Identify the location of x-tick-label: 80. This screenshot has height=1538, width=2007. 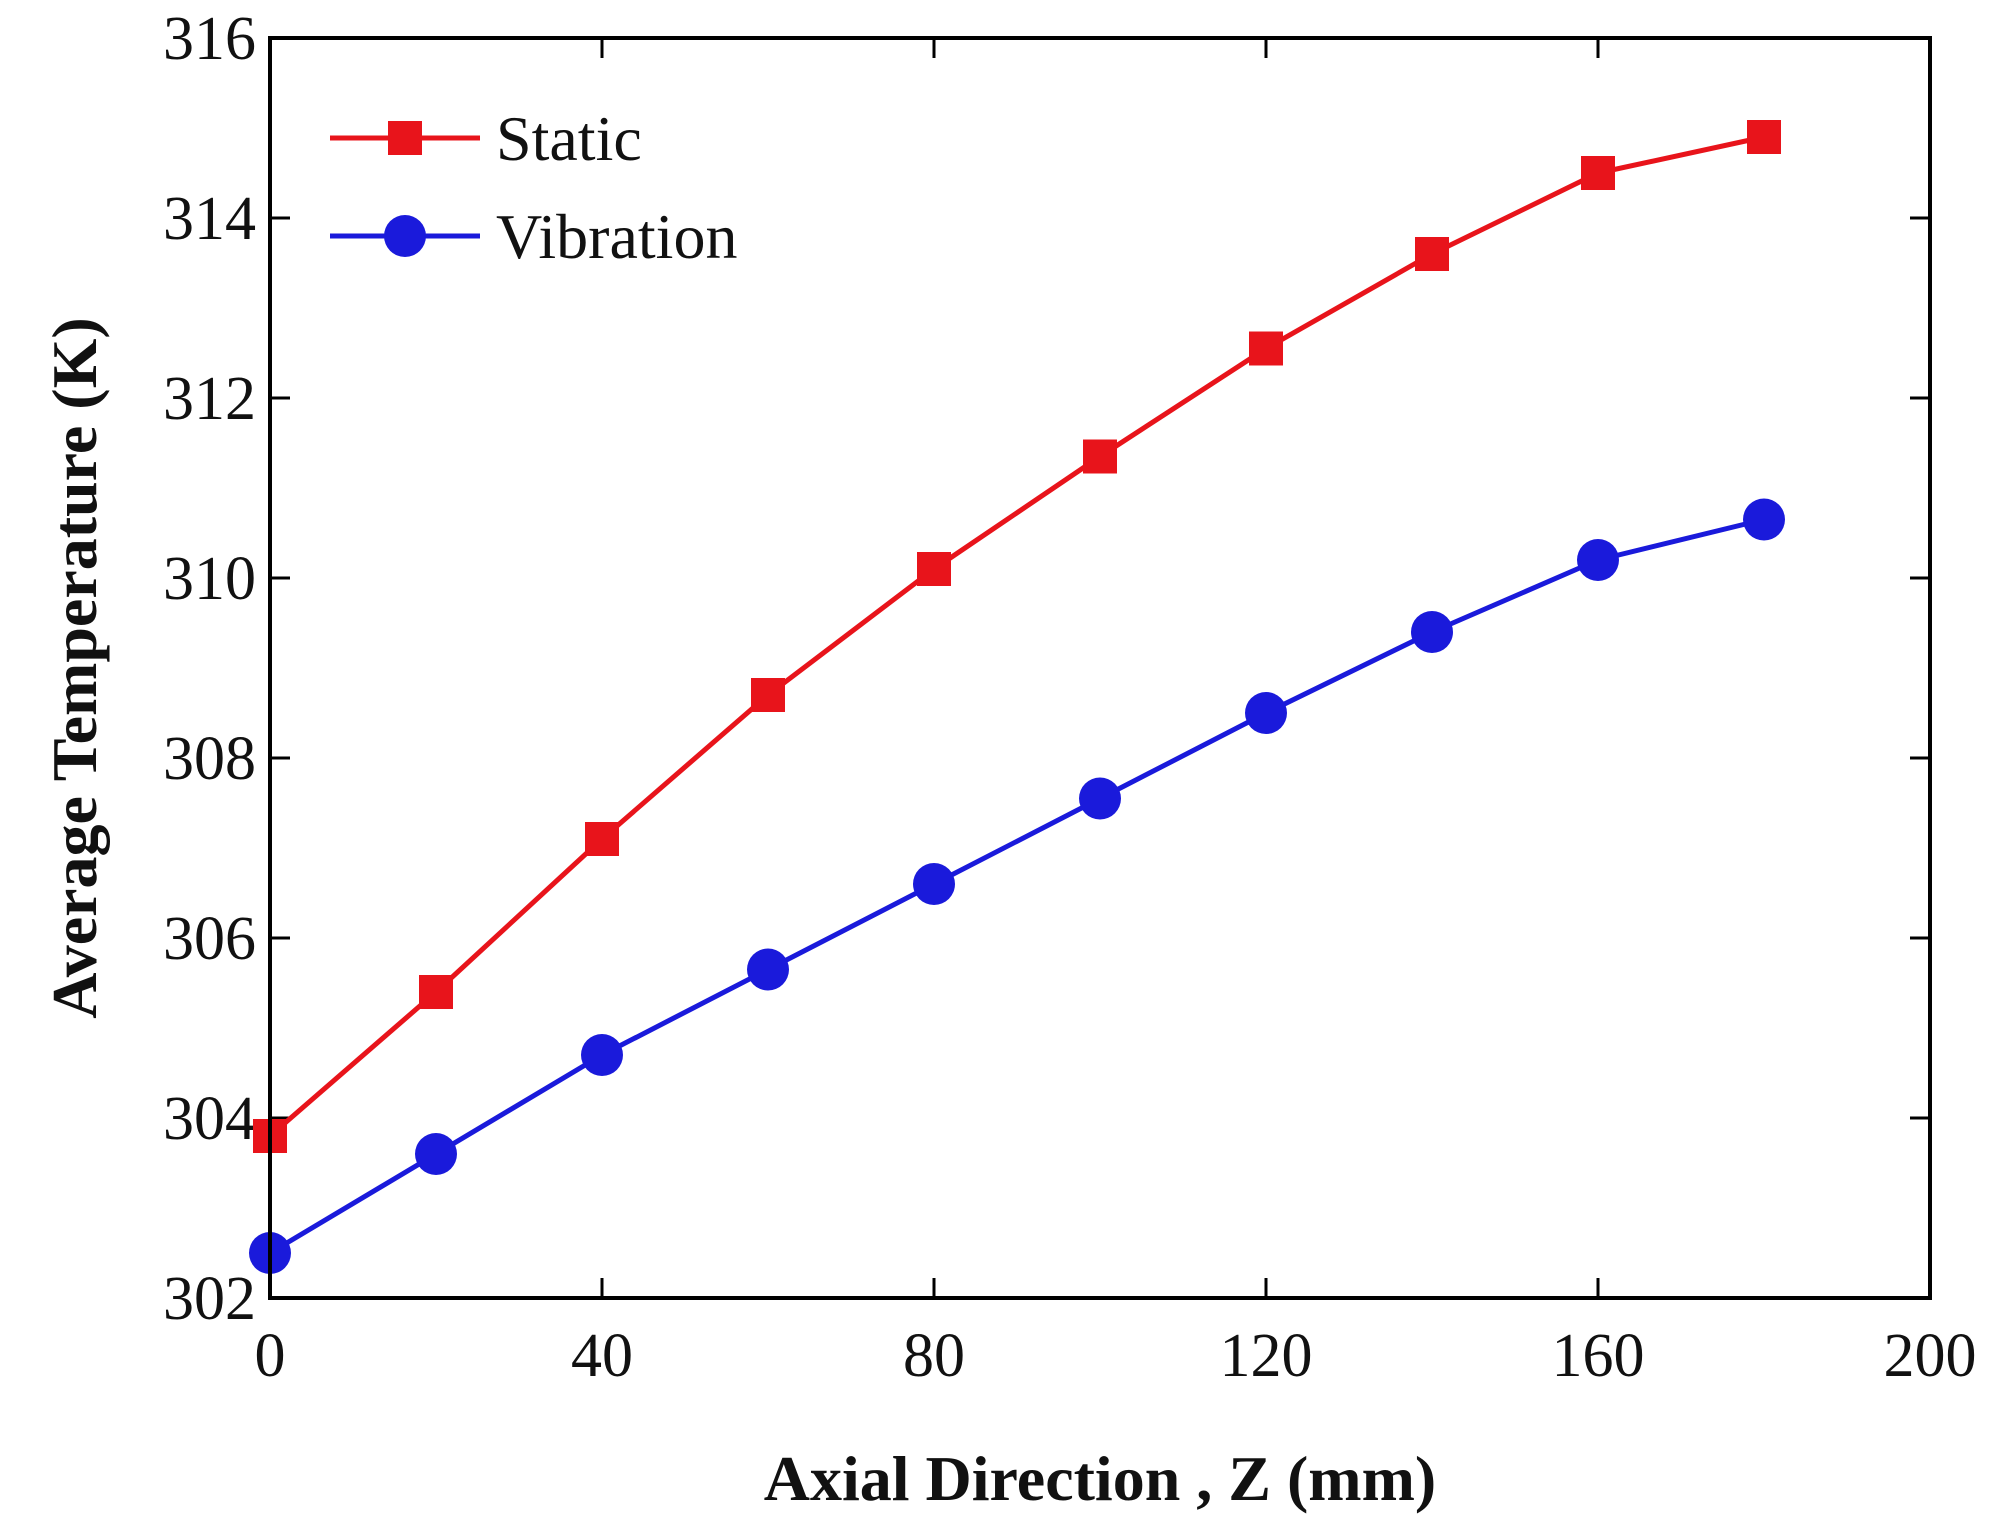
(934, 1356).